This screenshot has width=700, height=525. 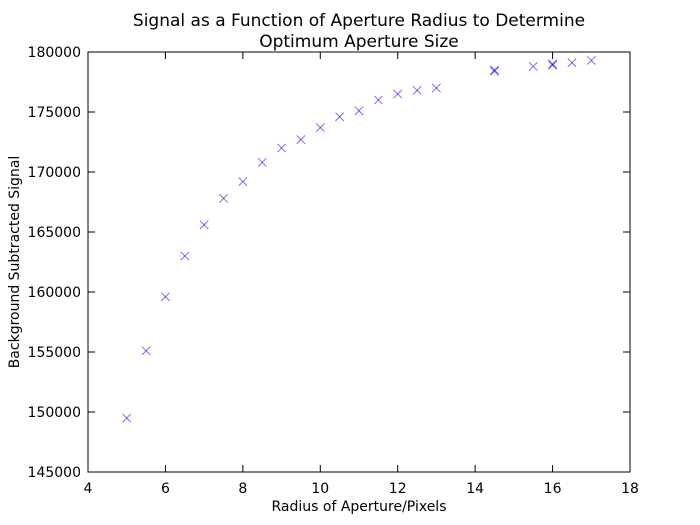 I want to click on x-tick-label: 12, so click(x=398, y=489).